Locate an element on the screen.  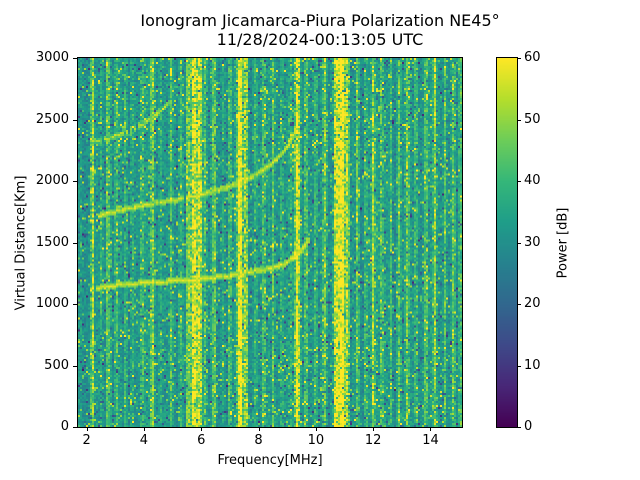
colorbar-tick-label: 40 is located at coordinates (532, 180).